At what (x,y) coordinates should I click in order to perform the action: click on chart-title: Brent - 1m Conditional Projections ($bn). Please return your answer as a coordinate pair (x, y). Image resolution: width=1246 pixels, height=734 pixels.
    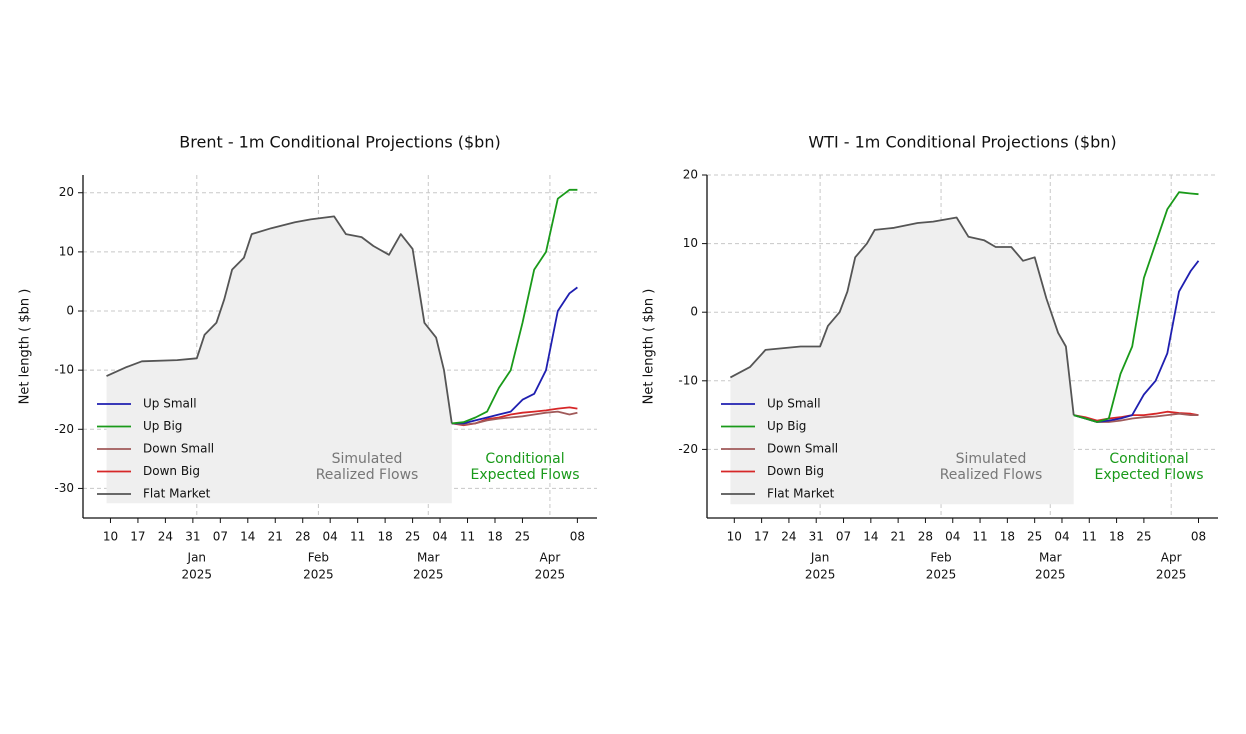
    Looking at the image, I should click on (339, 142).